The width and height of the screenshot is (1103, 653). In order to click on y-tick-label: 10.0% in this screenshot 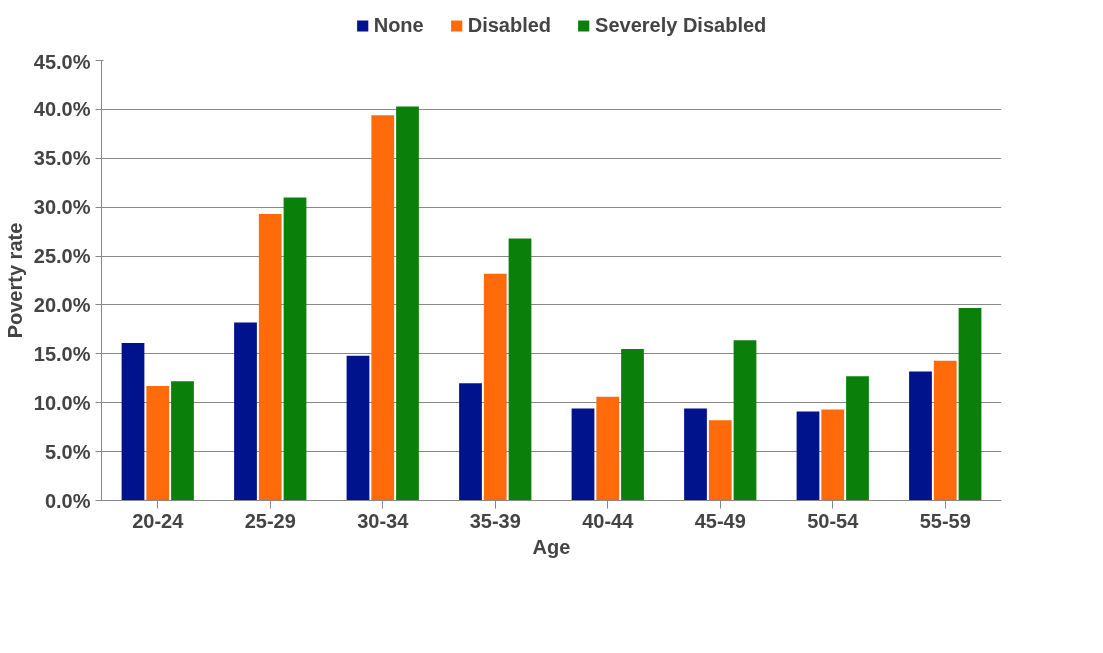, I will do `click(62, 402)`.